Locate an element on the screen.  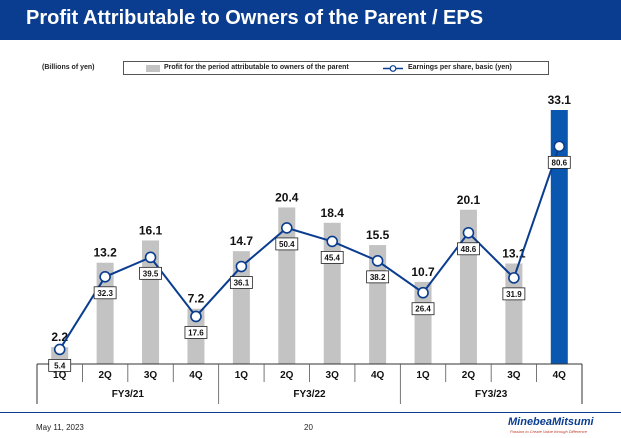
eps-label-11: 80.6 is located at coordinates (560, 162).